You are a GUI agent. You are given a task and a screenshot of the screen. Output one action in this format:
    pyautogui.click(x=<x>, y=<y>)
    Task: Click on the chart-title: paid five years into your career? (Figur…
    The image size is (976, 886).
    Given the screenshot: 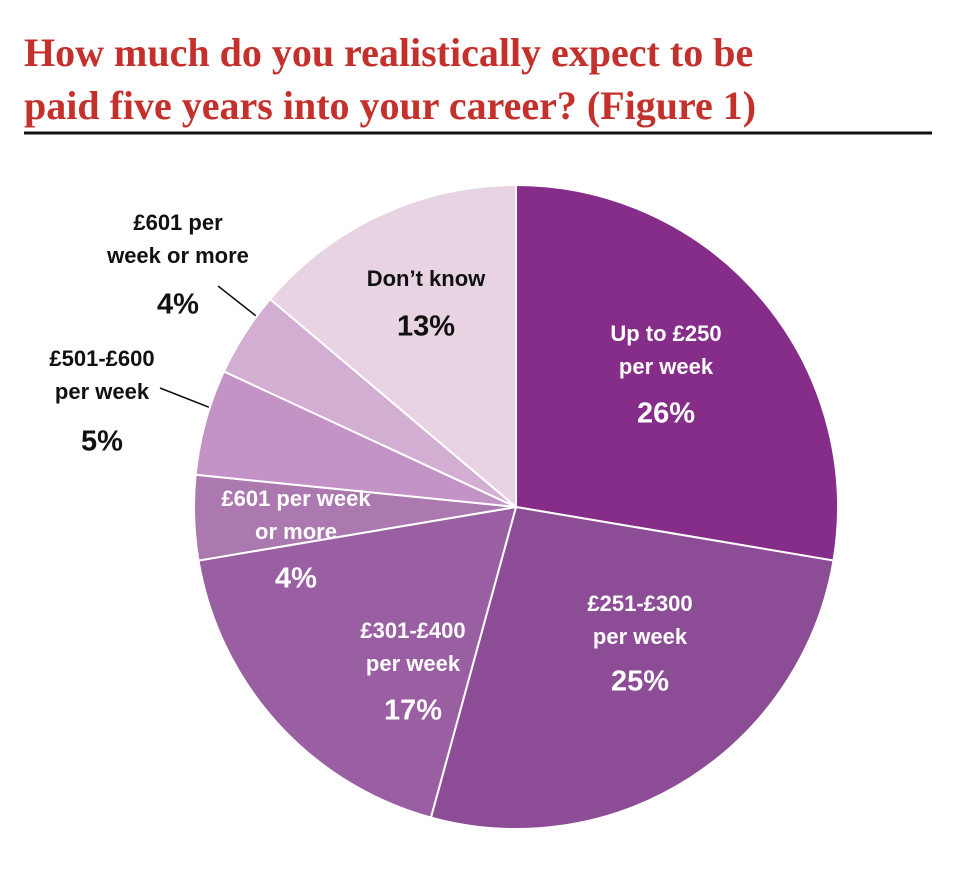 What is the action you would take?
    pyautogui.click(x=390, y=105)
    